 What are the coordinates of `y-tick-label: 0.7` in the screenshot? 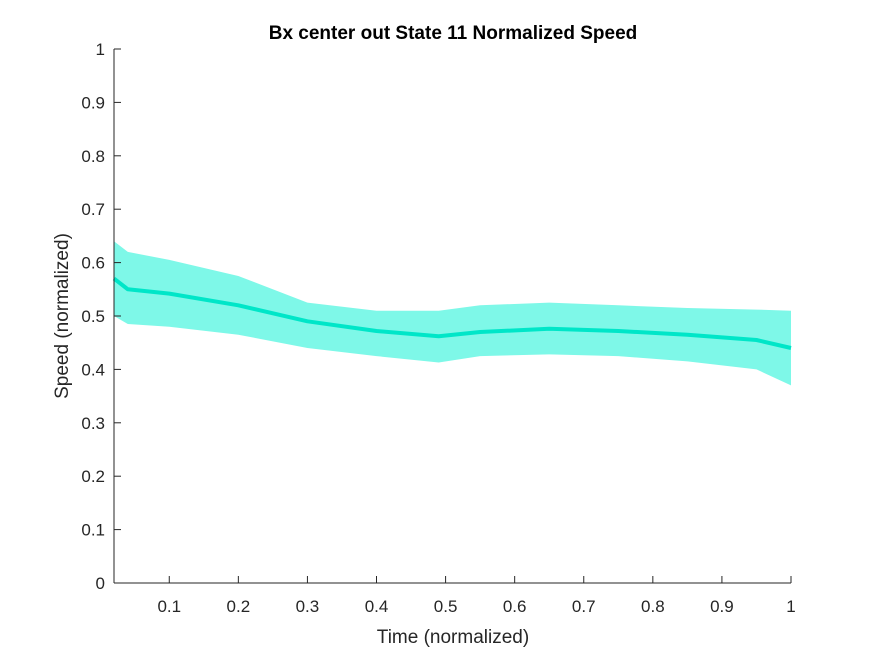 It's located at (93, 209).